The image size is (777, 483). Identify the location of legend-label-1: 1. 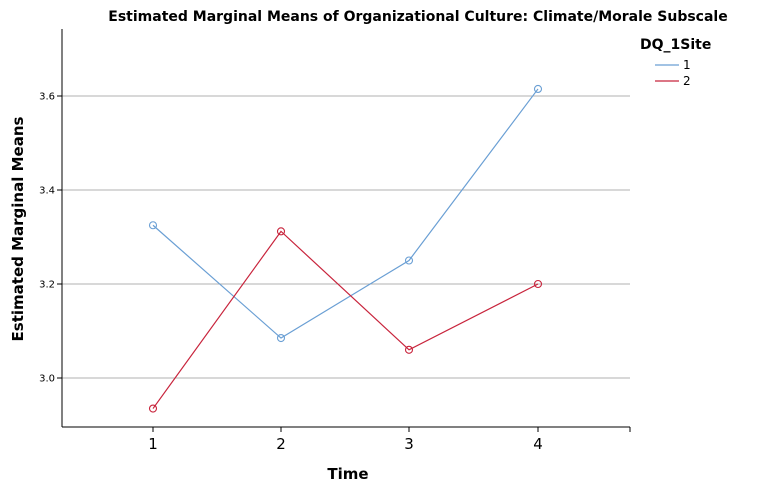
(687, 65).